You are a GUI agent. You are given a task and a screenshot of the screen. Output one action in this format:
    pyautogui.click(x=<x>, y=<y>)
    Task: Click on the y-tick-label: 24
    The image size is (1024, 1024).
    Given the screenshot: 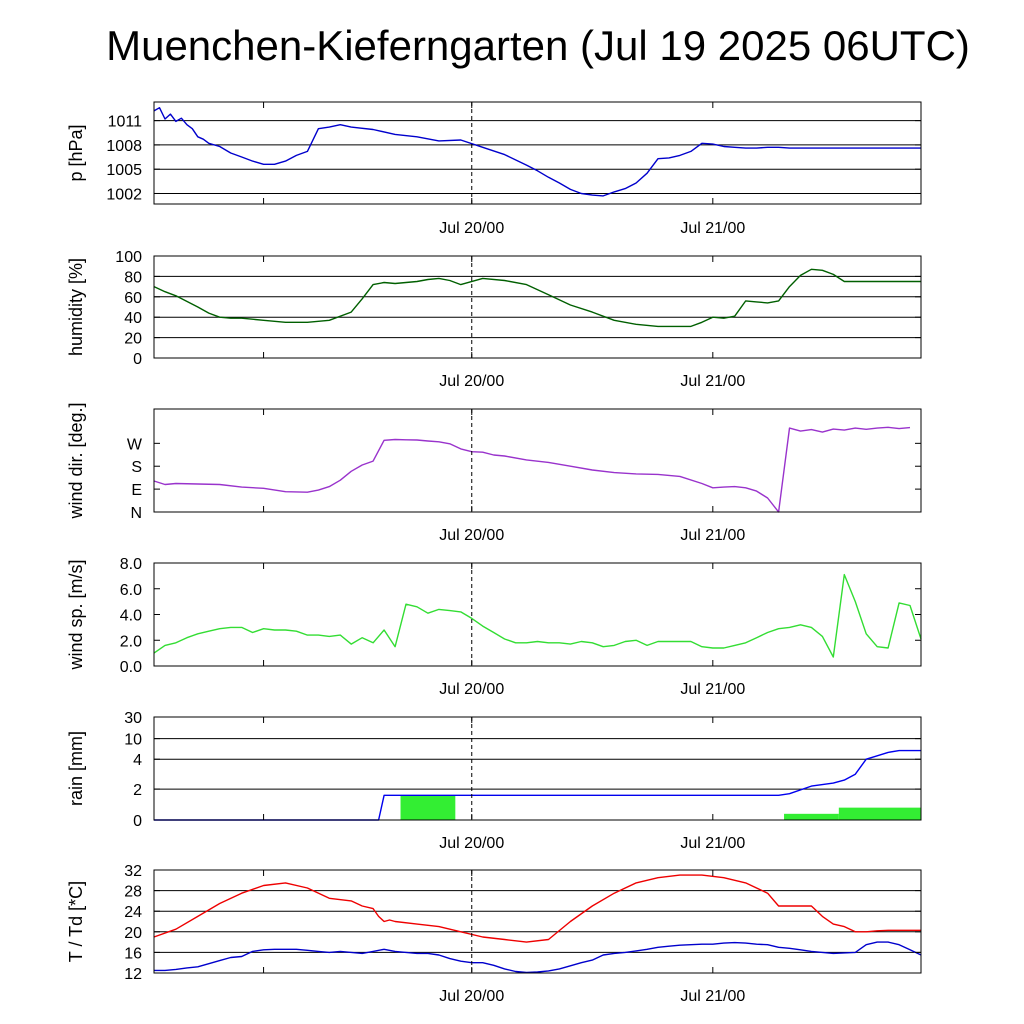 What is the action you would take?
    pyautogui.click(x=133, y=912)
    